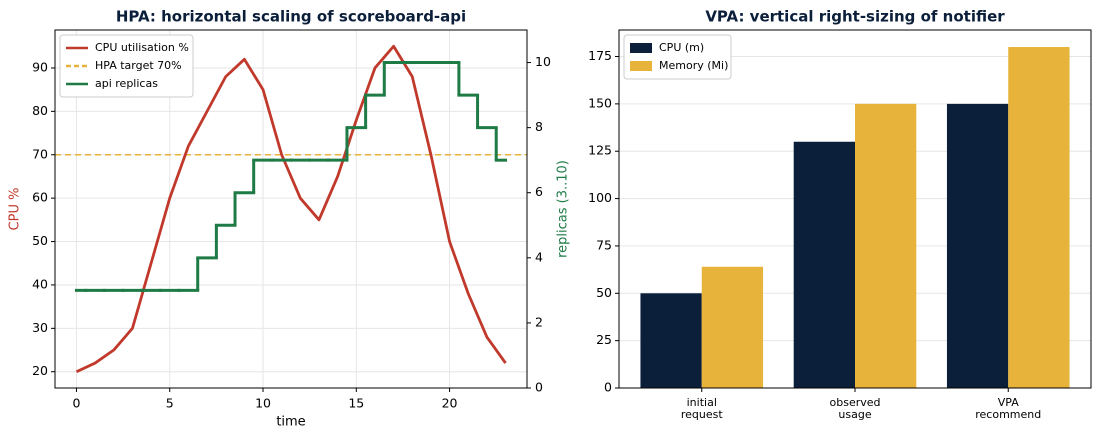 The height and width of the screenshot is (439, 1100). What do you see at coordinates (170, 403) in the screenshot?
I see `x-tick-label: 5` at bounding box center [170, 403].